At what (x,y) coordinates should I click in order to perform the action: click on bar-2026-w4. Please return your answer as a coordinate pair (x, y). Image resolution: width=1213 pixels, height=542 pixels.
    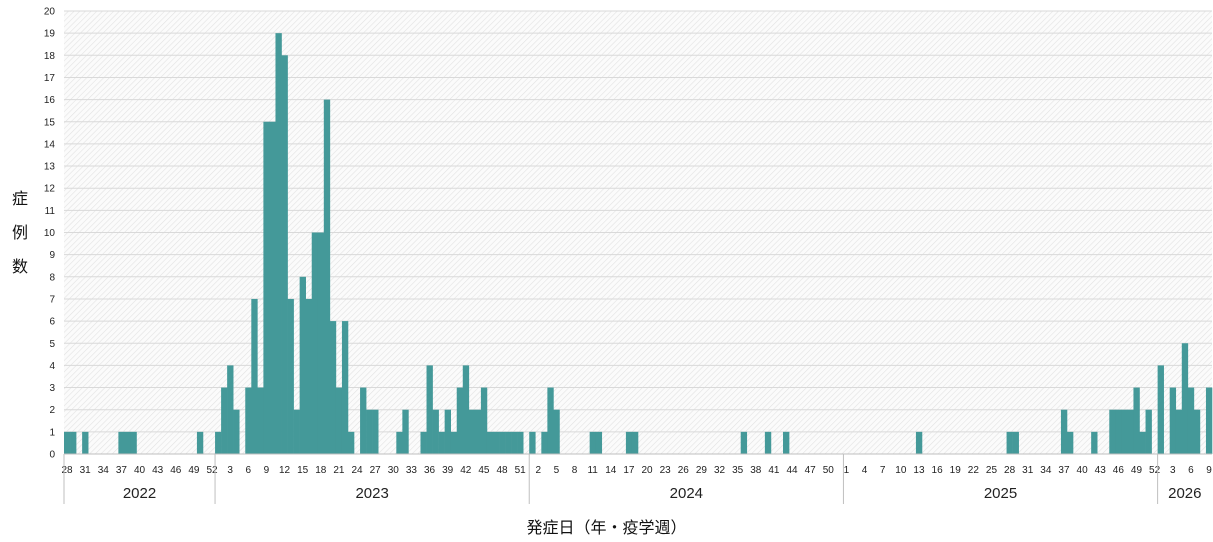
    Looking at the image, I should click on (1179, 431).